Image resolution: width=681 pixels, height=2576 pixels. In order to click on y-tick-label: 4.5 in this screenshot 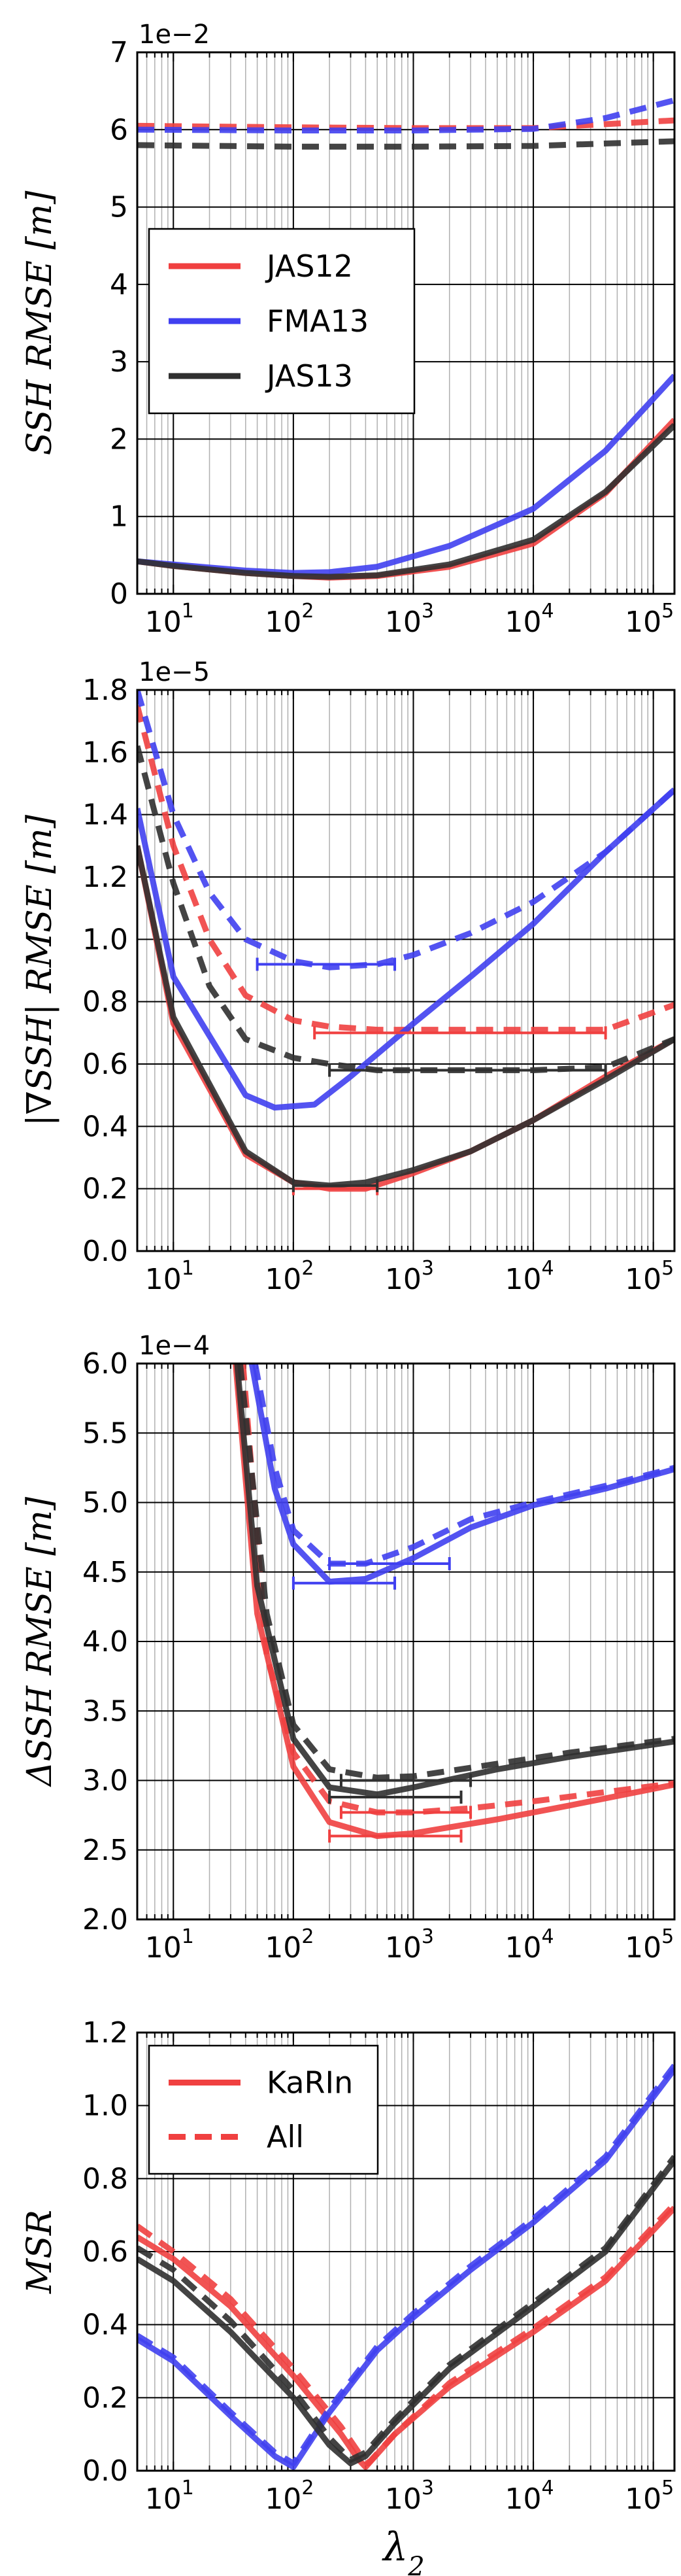, I will do `click(105, 1573)`.